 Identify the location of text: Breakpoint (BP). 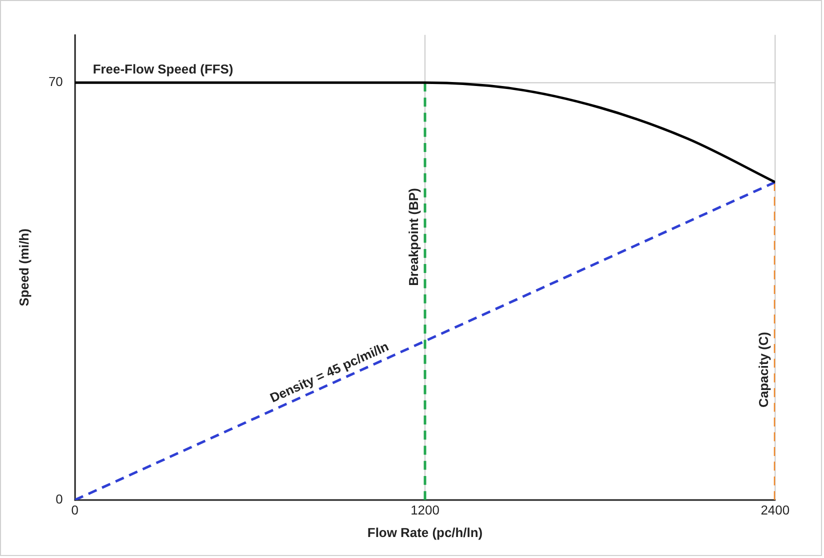
(414, 237).